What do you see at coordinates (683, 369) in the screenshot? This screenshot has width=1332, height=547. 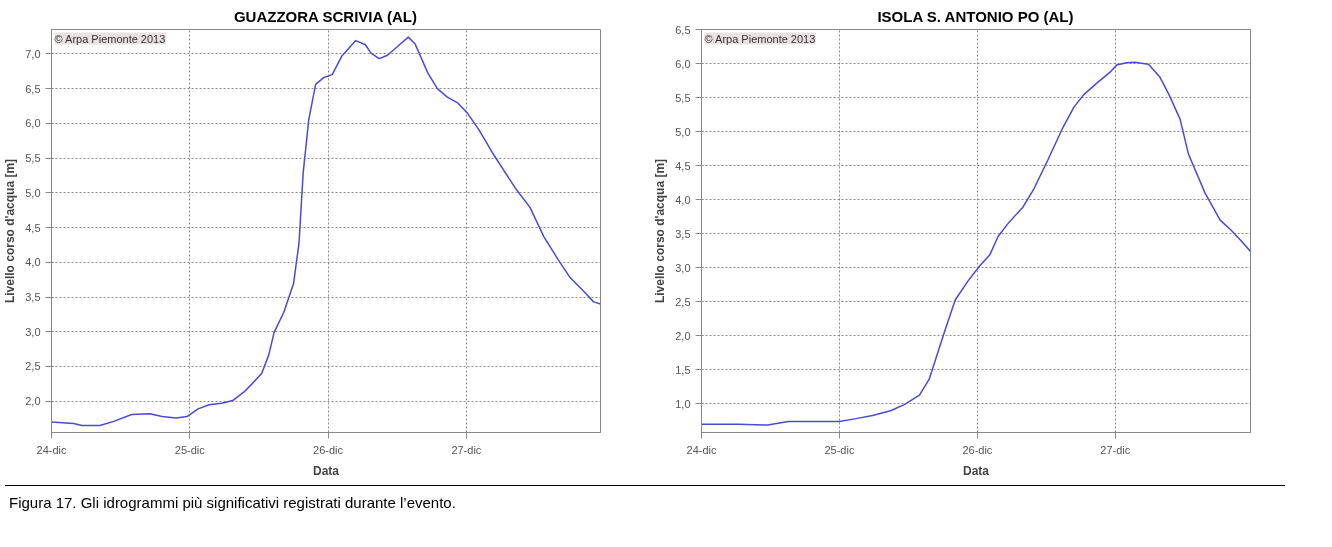 I see `y-tick-label: 1,5` at bounding box center [683, 369].